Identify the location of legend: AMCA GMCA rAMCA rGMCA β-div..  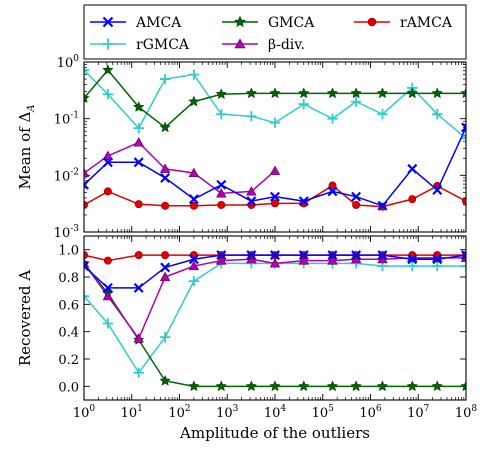
(275, 32).